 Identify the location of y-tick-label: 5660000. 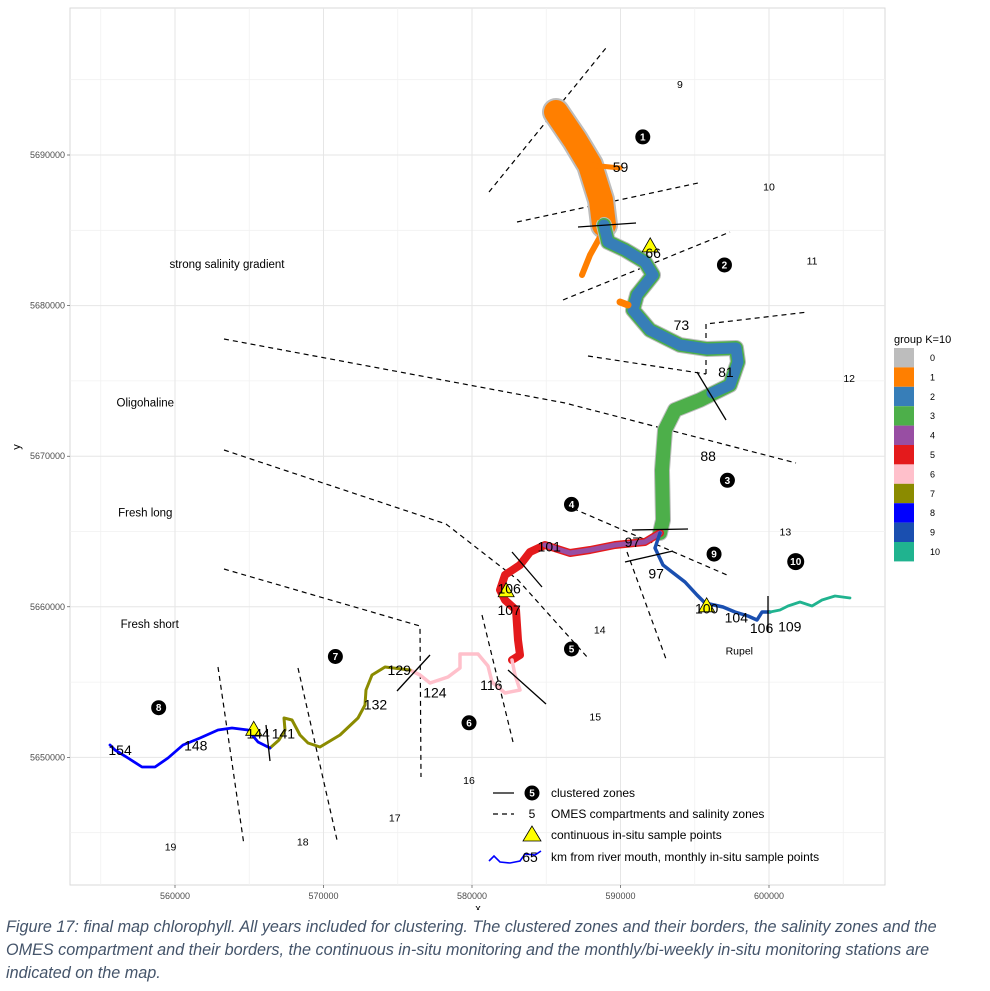
(47, 607).